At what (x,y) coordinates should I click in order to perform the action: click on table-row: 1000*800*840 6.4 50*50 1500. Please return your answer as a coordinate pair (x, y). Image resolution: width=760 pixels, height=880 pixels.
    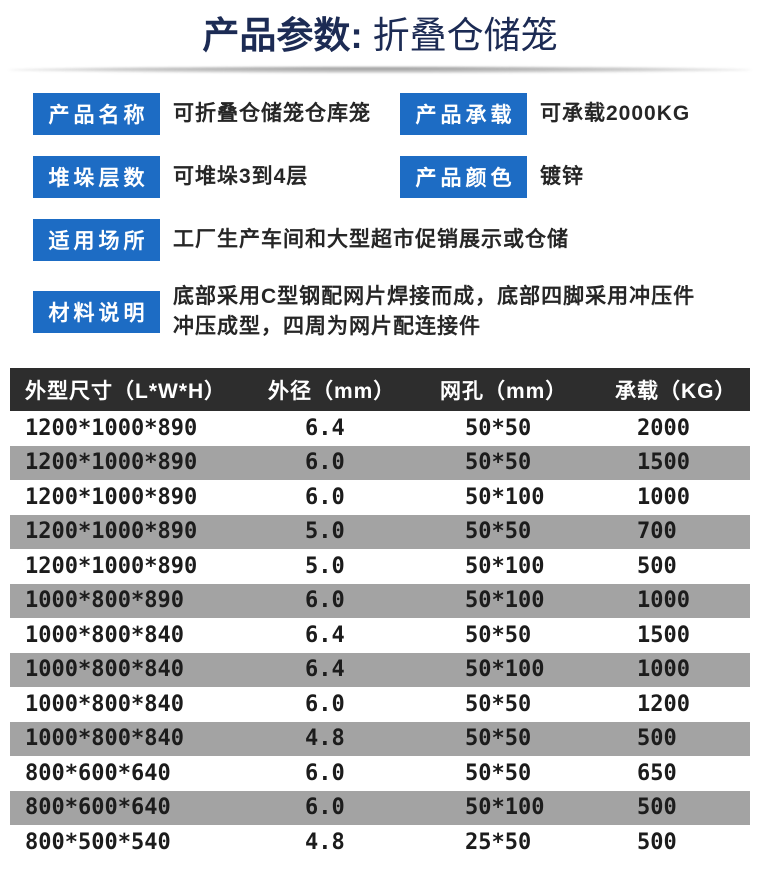
    Looking at the image, I should click on (380, 635).